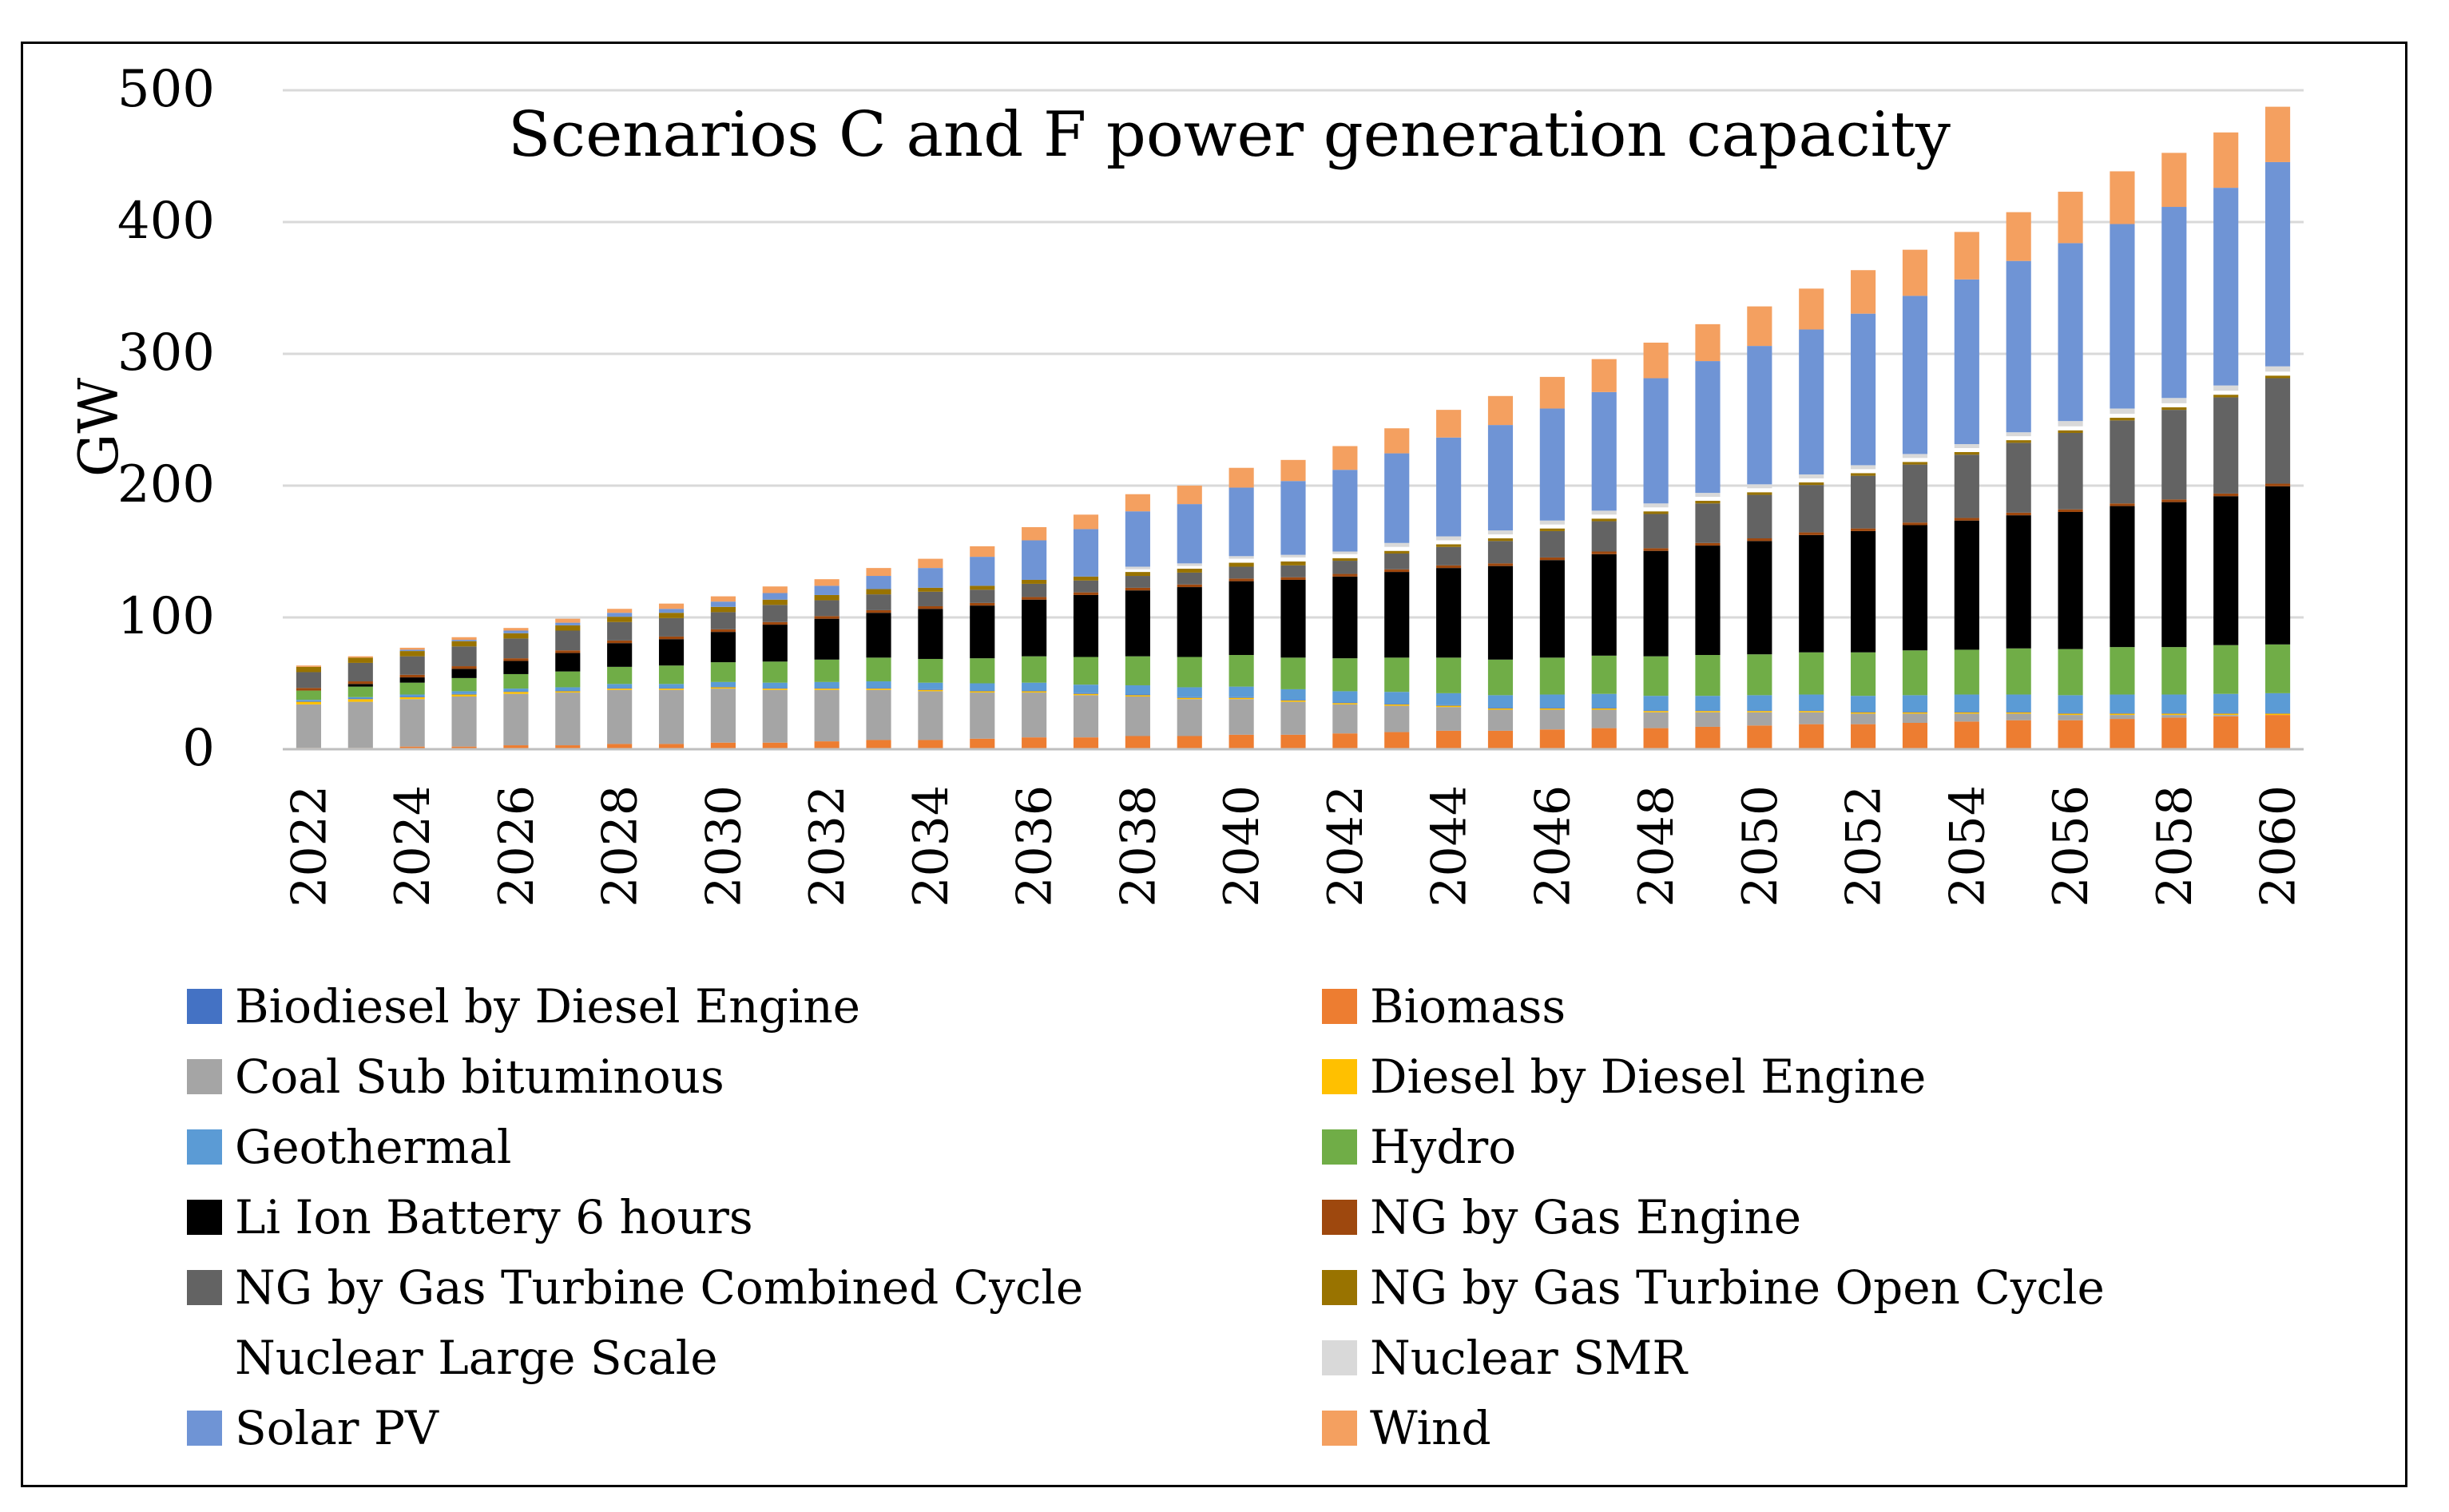 This screenshot has height=1512, width=2449. What do you see at coordinates (659, 1287) in the screenshot?
I see `legend-label: NG by Gas Turbine Combined Cycle` at bounding box center [659, 1287].